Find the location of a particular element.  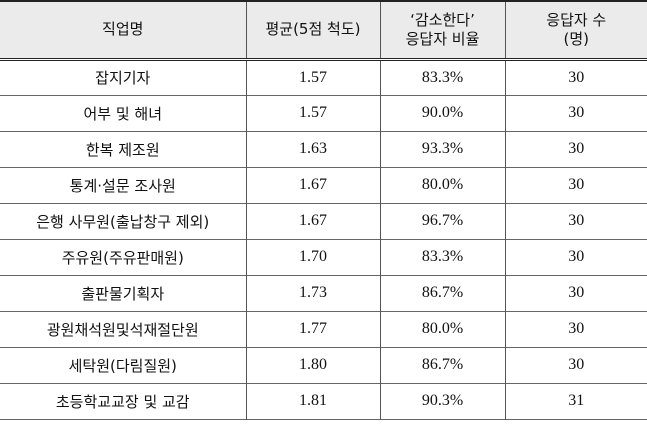

table-row: 초등학교교장 및 교감 1.81 90.3% 31 is located at coordinates (323, 401).